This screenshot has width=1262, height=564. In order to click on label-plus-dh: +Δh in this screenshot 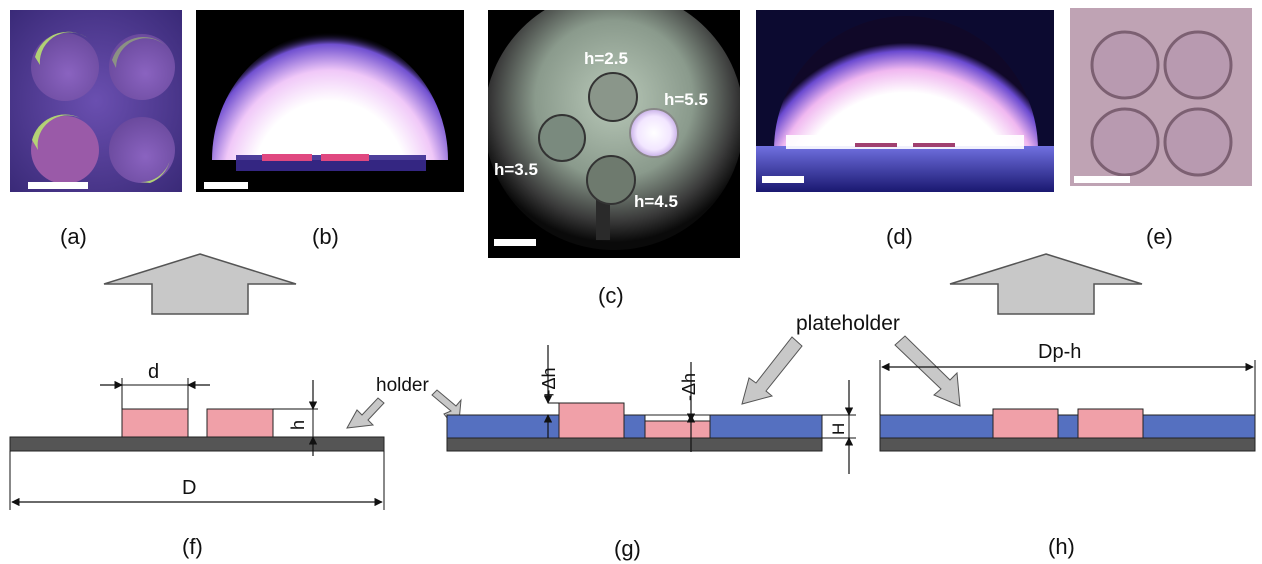, I will do `click(549, 383)`.